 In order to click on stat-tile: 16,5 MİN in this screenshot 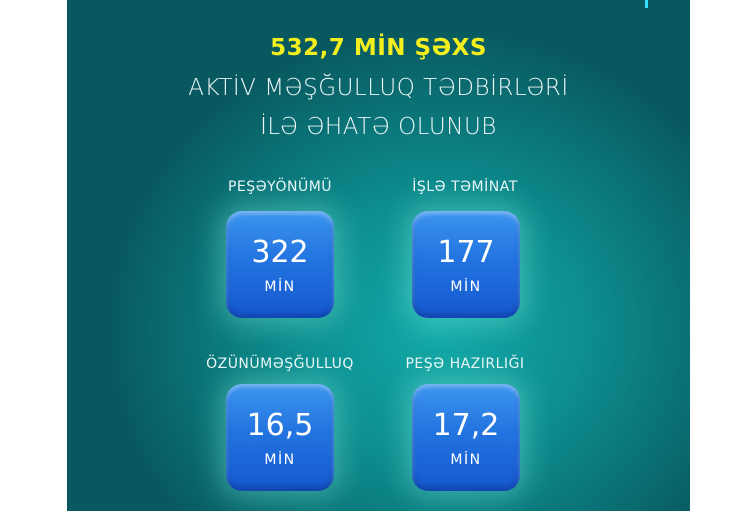, I will do `click(280, 437)`.